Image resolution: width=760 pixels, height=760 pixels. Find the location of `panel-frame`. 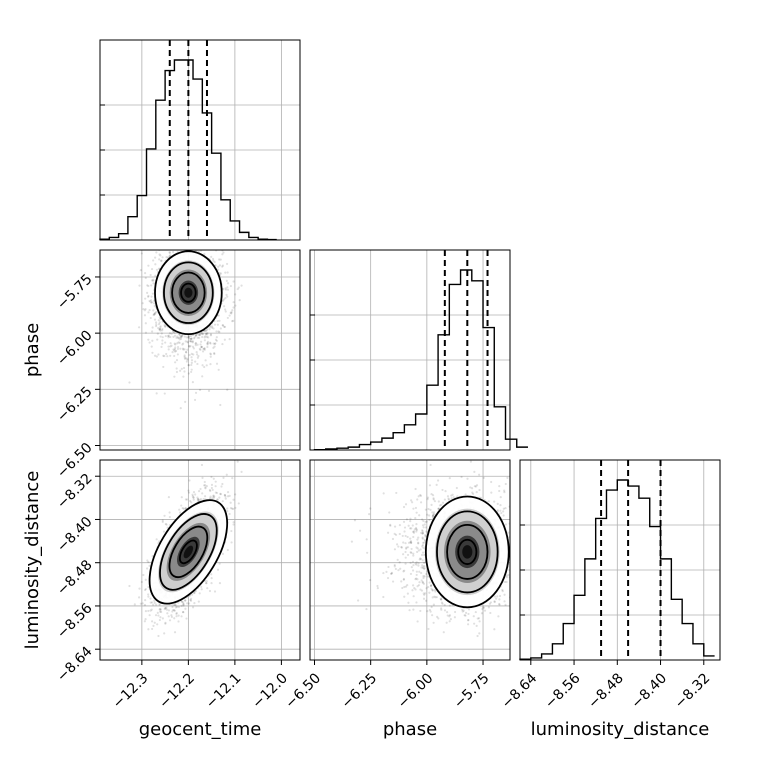

panel-frame is located at coordinates (410, 350).